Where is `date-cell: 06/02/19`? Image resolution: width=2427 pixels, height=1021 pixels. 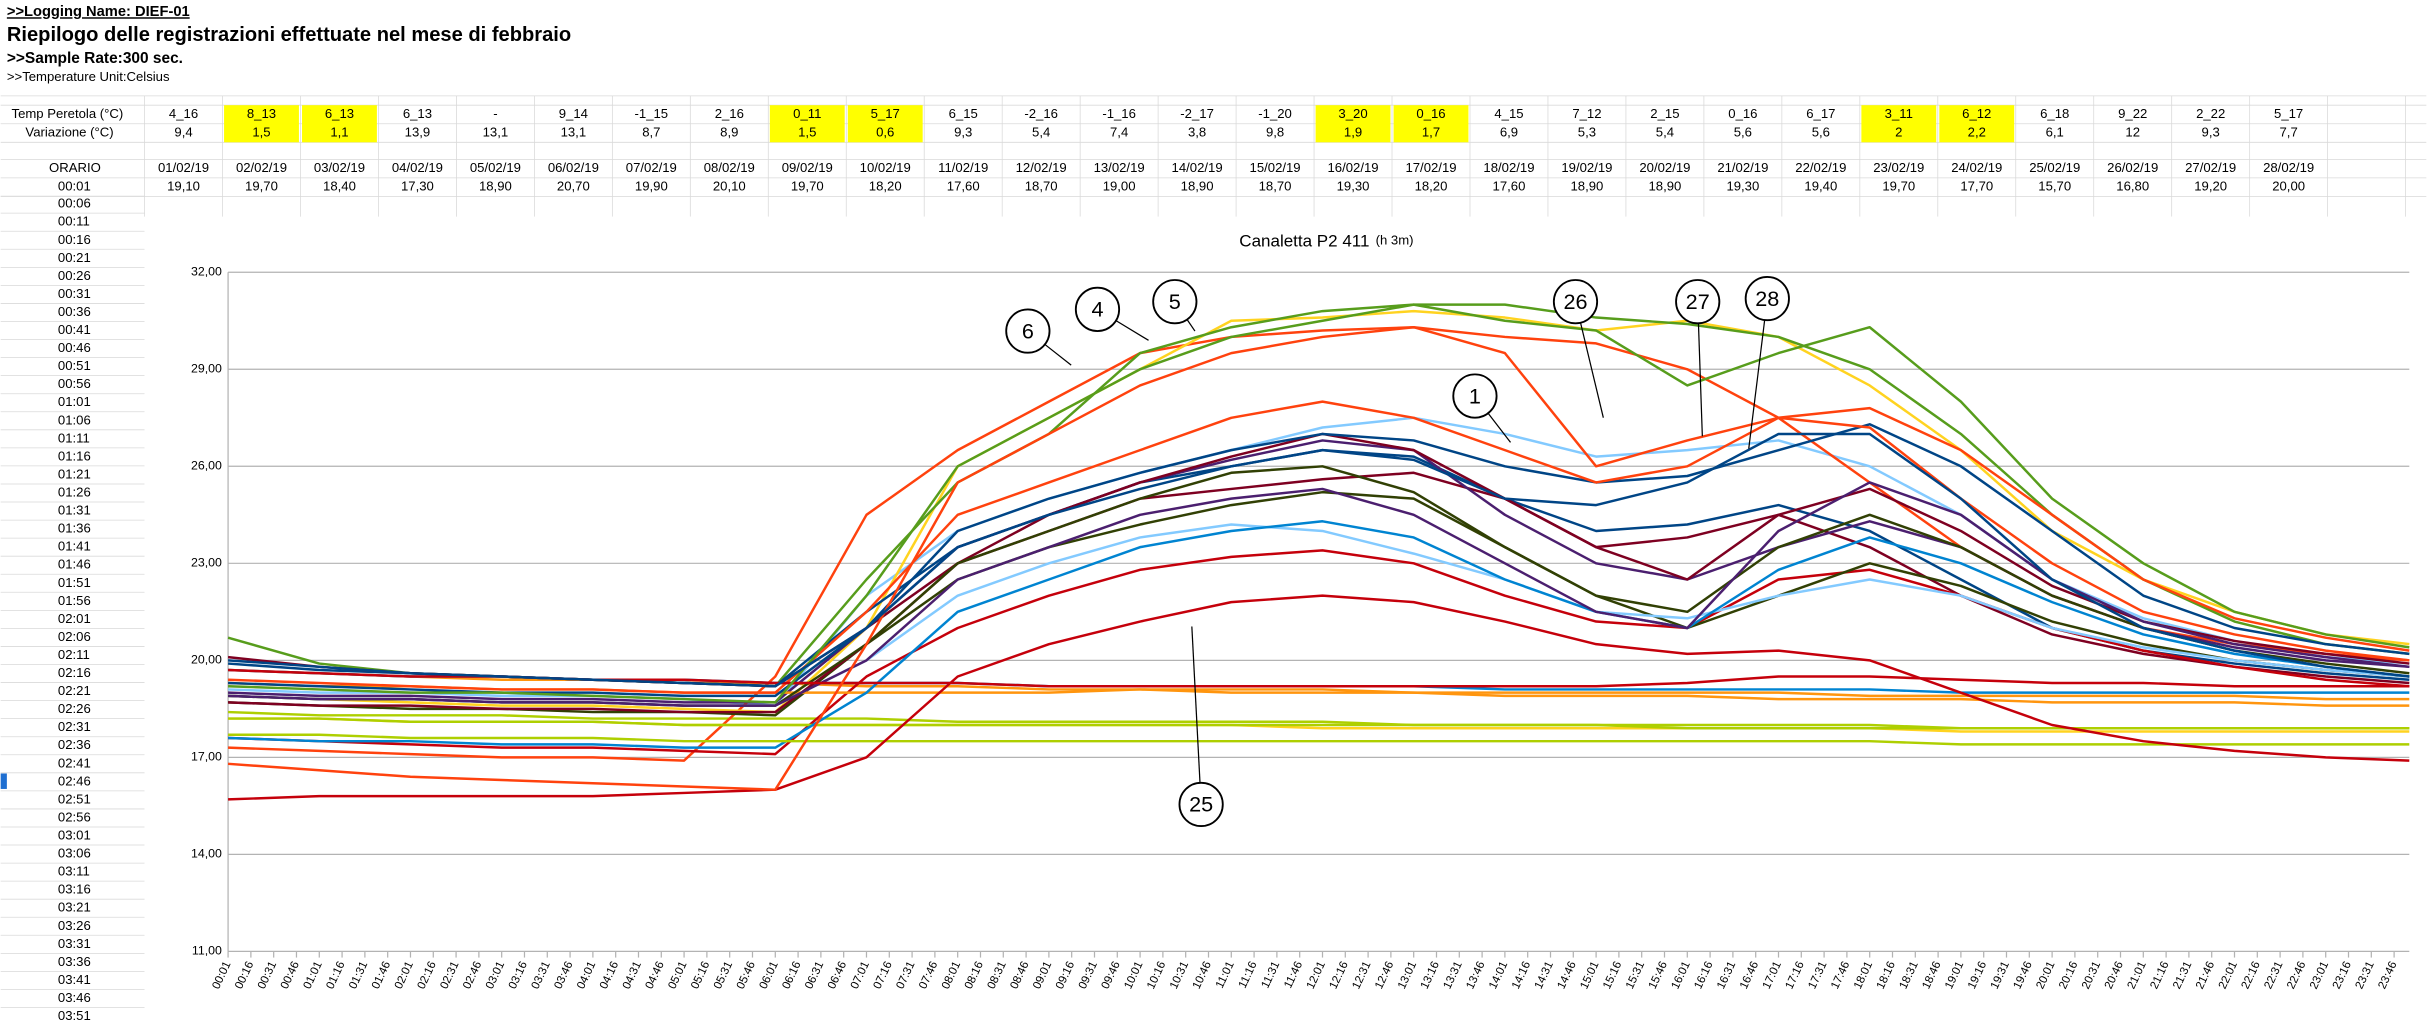
date-cell: 06/02/19 is located at coordinates (573, 167).